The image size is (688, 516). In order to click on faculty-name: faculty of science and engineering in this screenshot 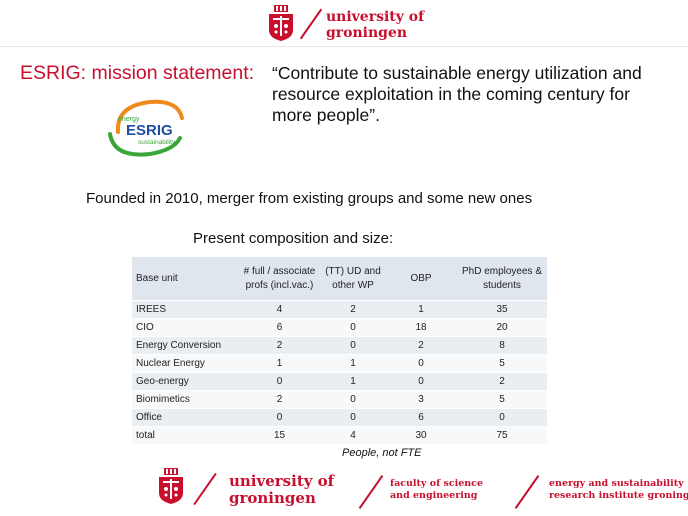, I will do `click(437, 489)`.